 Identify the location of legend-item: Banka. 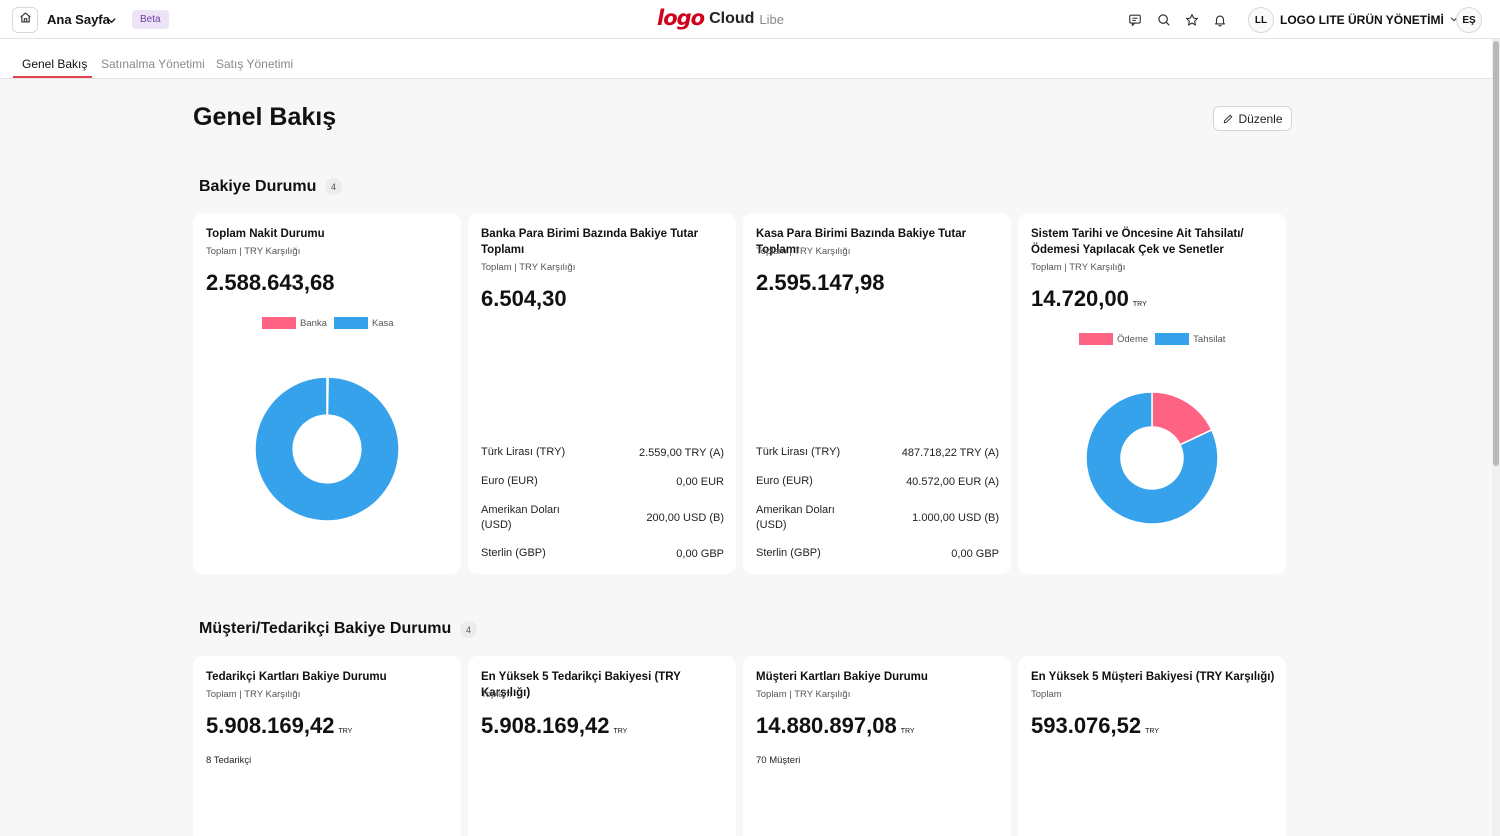
(294, 323).